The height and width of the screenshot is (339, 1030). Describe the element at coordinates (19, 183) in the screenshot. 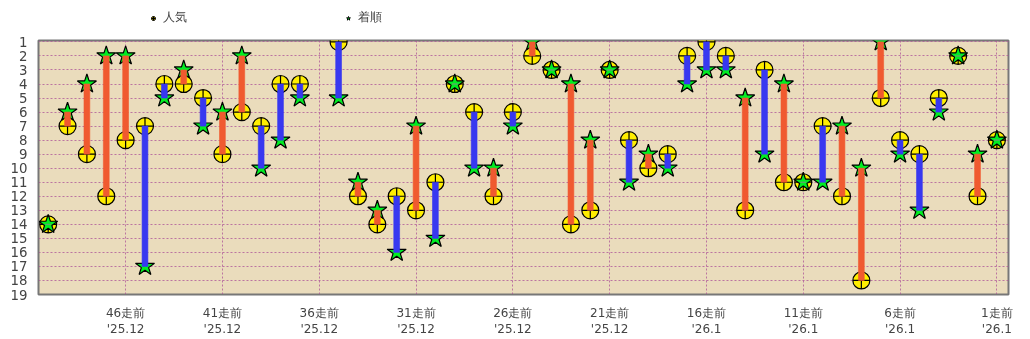

I see `y-tick-label: 11` at that location.